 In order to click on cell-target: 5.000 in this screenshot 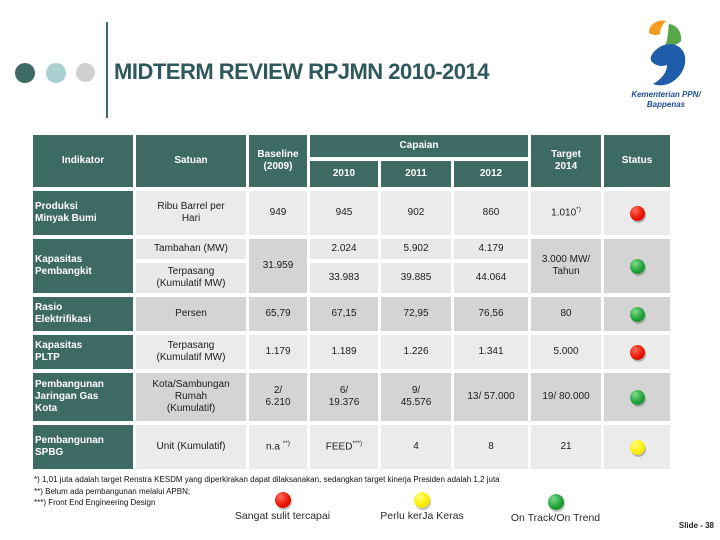, I will do `click(566, 352)`.